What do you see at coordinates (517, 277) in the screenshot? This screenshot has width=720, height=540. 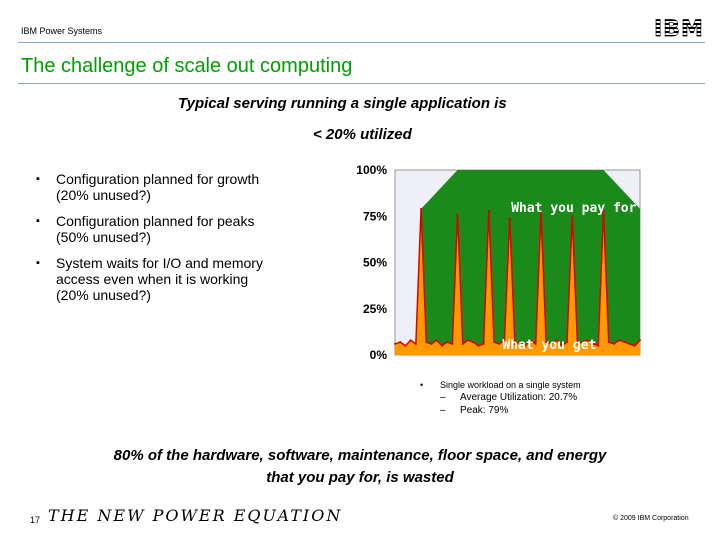 I see `utilization-line` at bounding box center [517, 277].